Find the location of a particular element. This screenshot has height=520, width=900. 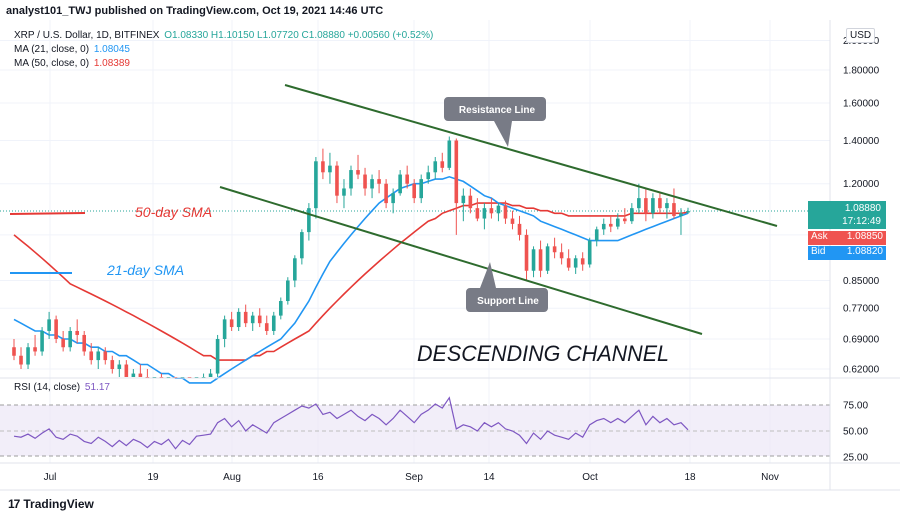

price-tick-label: 1.60000 is located at coordinates (861, 104).